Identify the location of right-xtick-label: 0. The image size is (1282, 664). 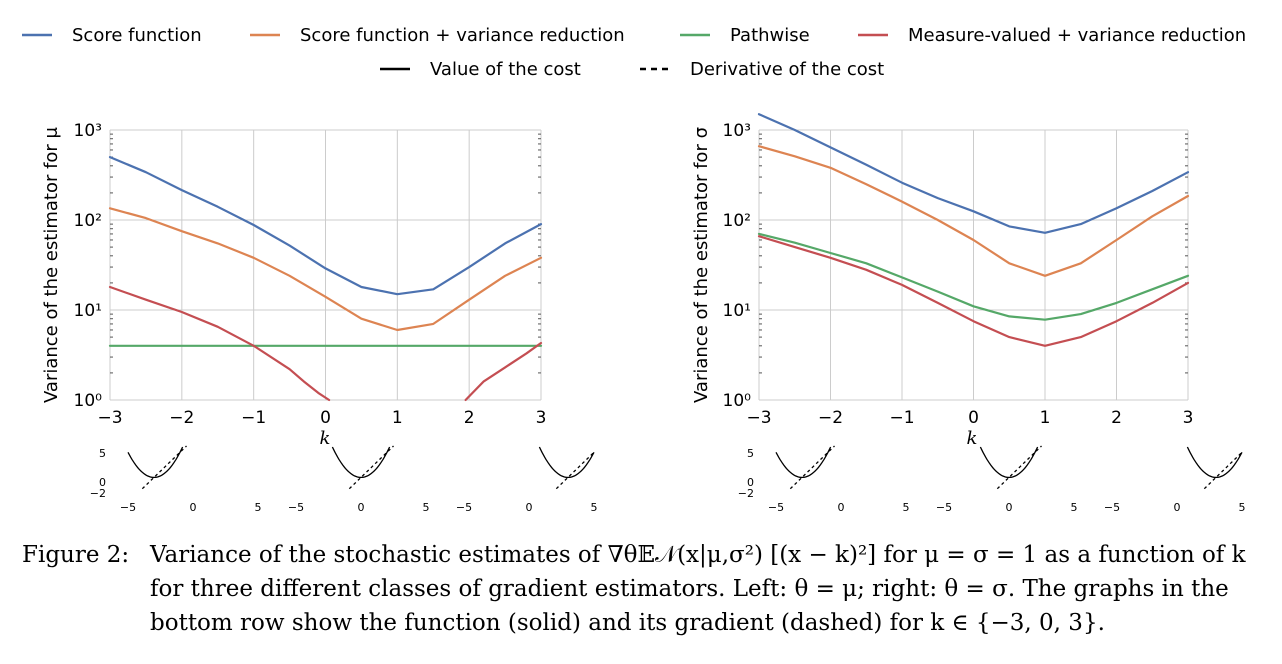
(973, 418).